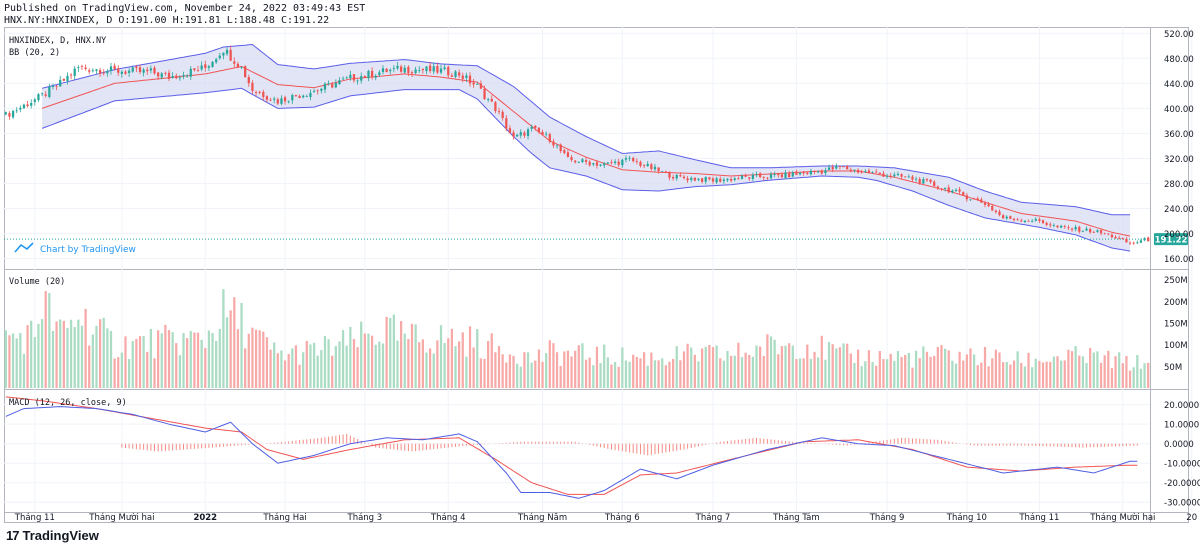  Describe the element at coordinates (75, 248) in the screenshot. I see `chart-watermark: Chart by TradingView` at that location.